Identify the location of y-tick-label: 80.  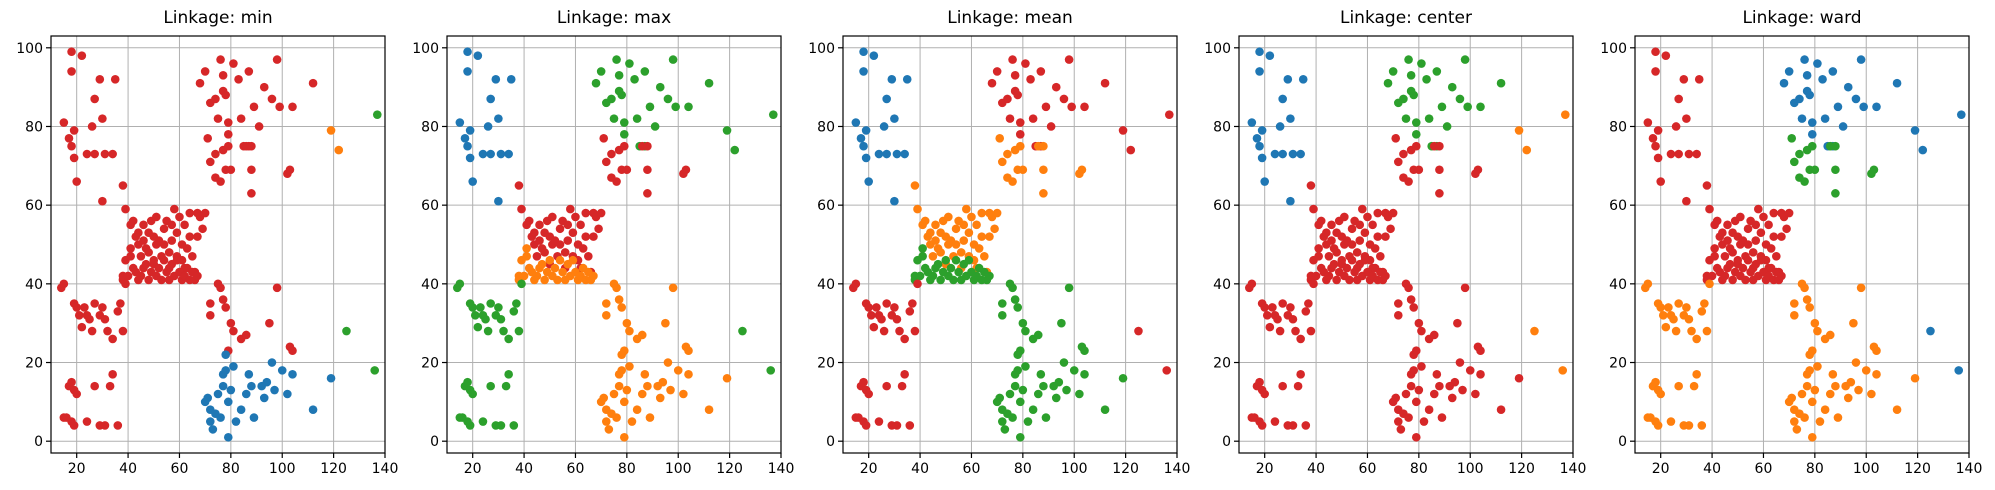
(826, 127).